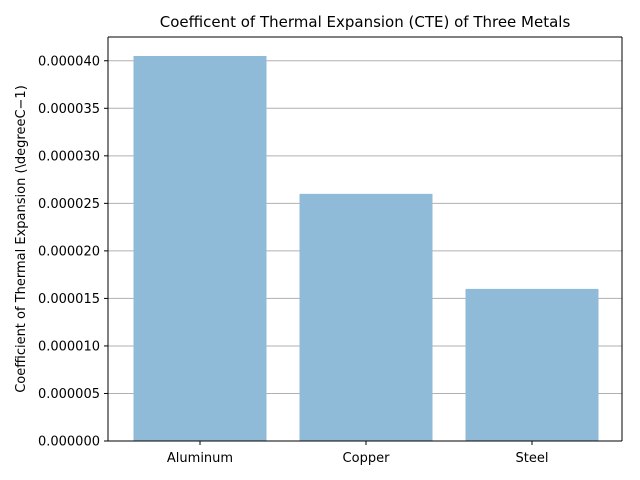 This screenshot has width=640, height=480. I want to click on y-tick-label: 0.000000, so click(69, 442).